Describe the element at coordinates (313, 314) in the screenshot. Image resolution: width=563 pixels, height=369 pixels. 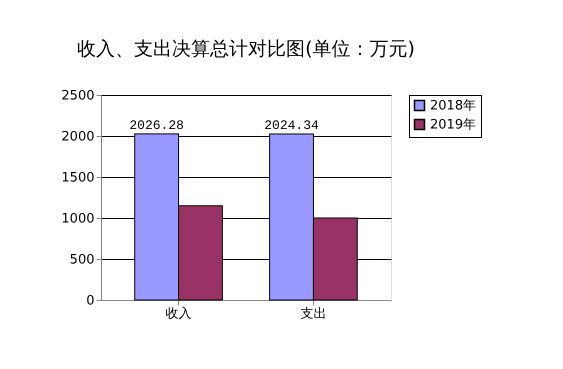
I see `x-tick-label: 支出` at that location.